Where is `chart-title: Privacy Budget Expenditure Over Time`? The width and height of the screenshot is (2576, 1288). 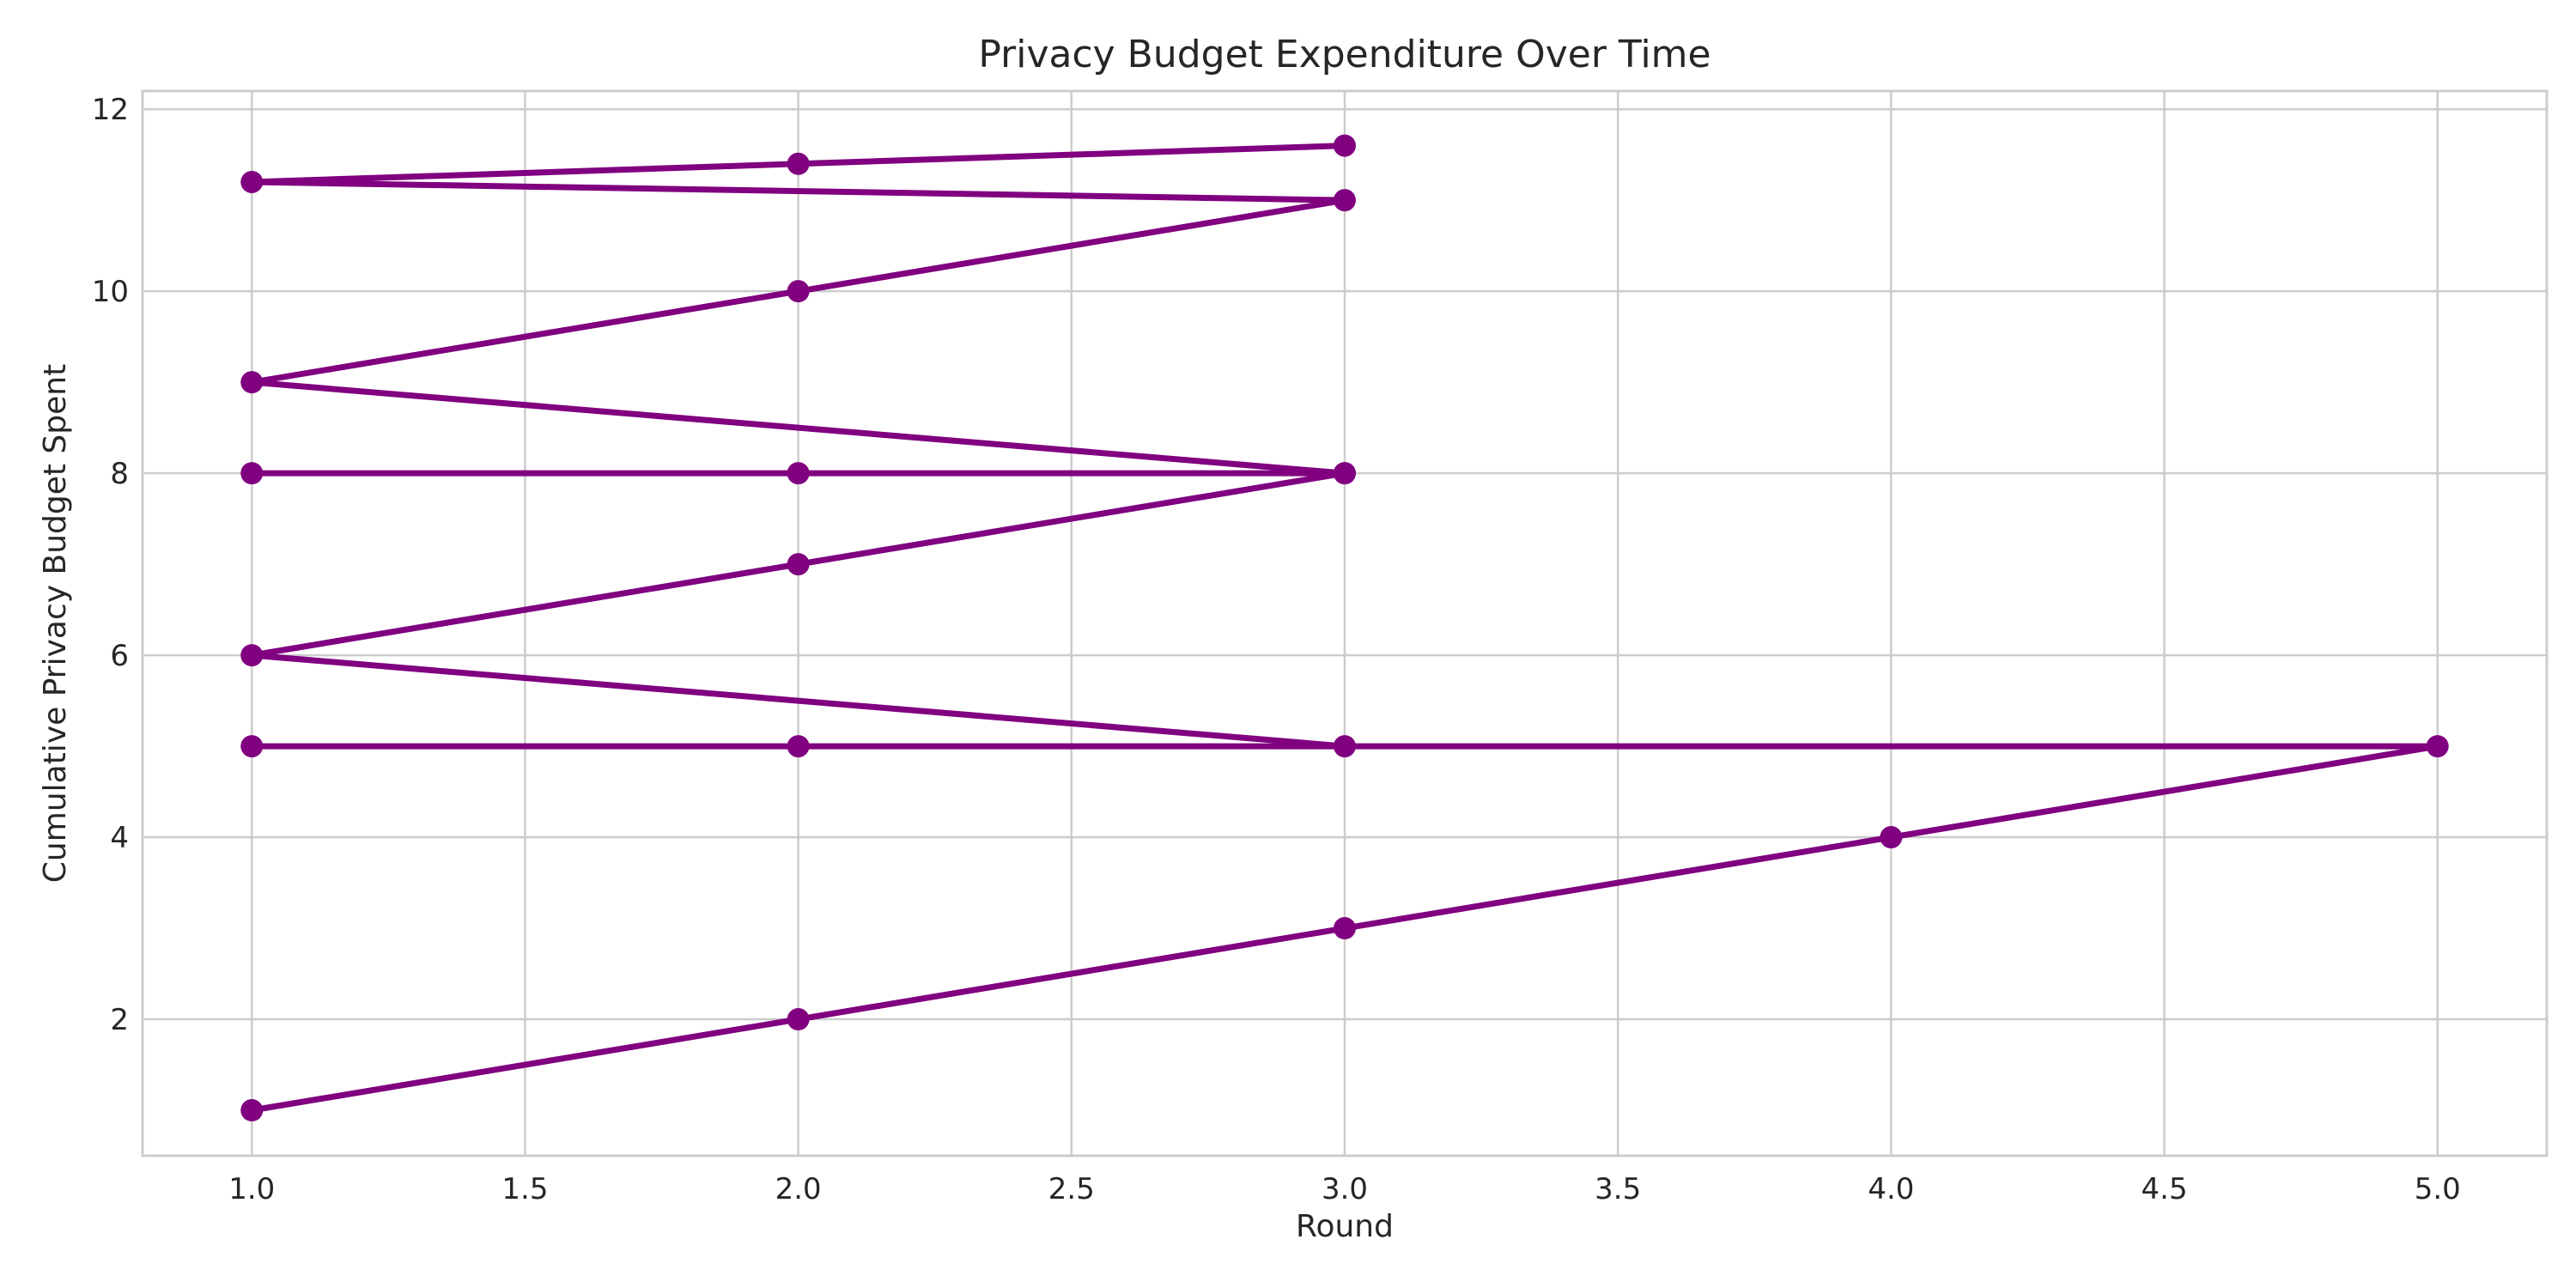 chart-title: Privacy Budget Expenditure Over Time is located at coordinates (1344, 55).